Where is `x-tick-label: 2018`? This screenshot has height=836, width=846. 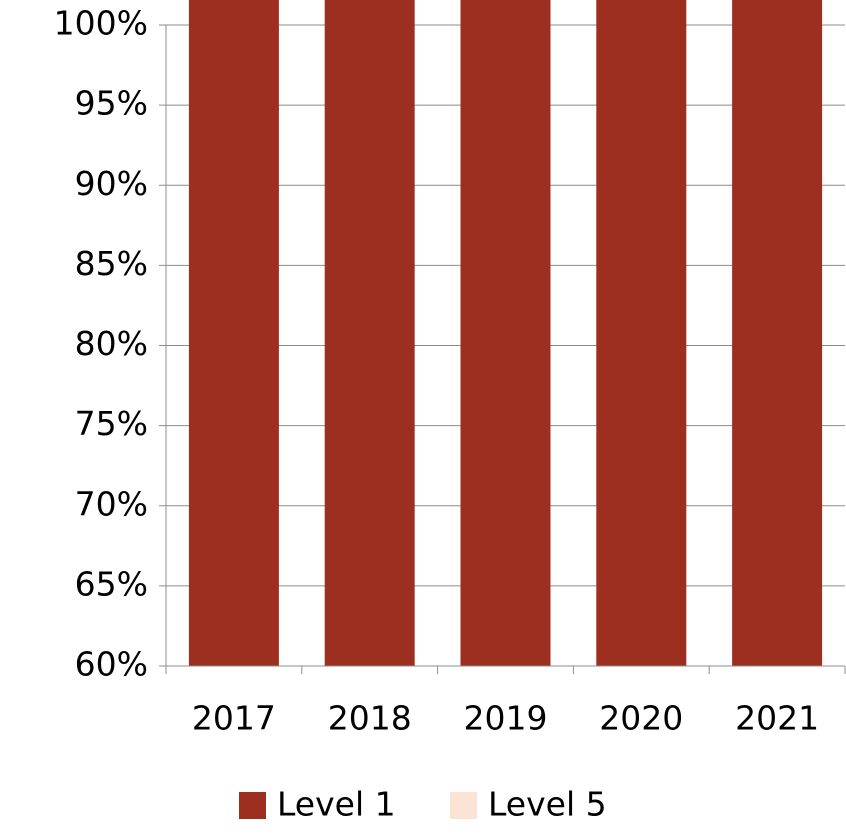 x-tick-label: 2018 is located at coordinates (370, 718).